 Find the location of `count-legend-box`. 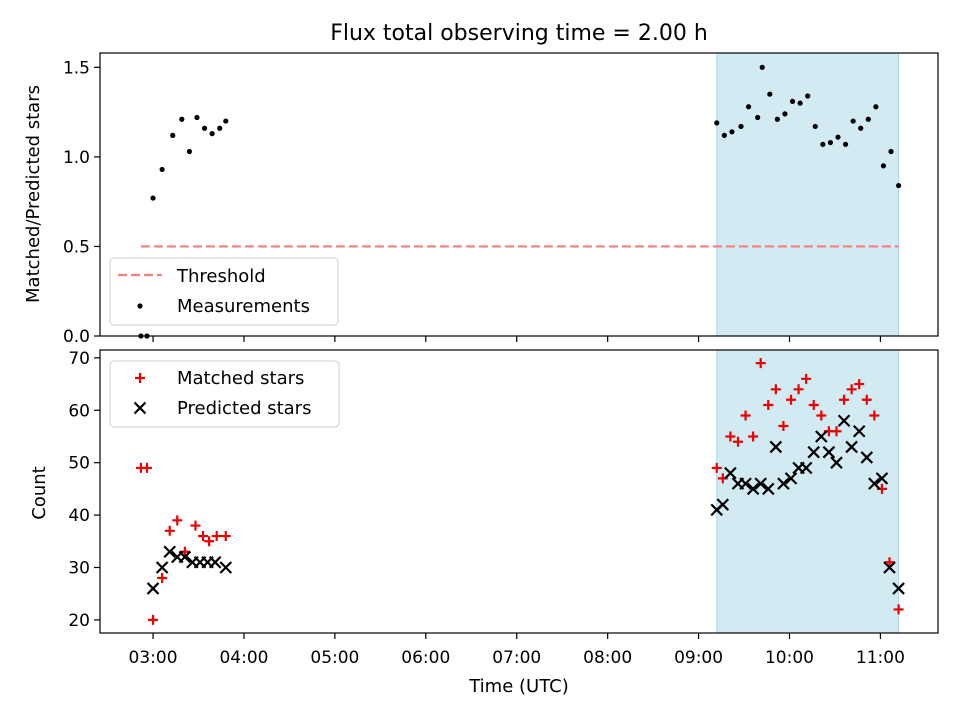

count-legend-box is located at coordinates (224, 394).